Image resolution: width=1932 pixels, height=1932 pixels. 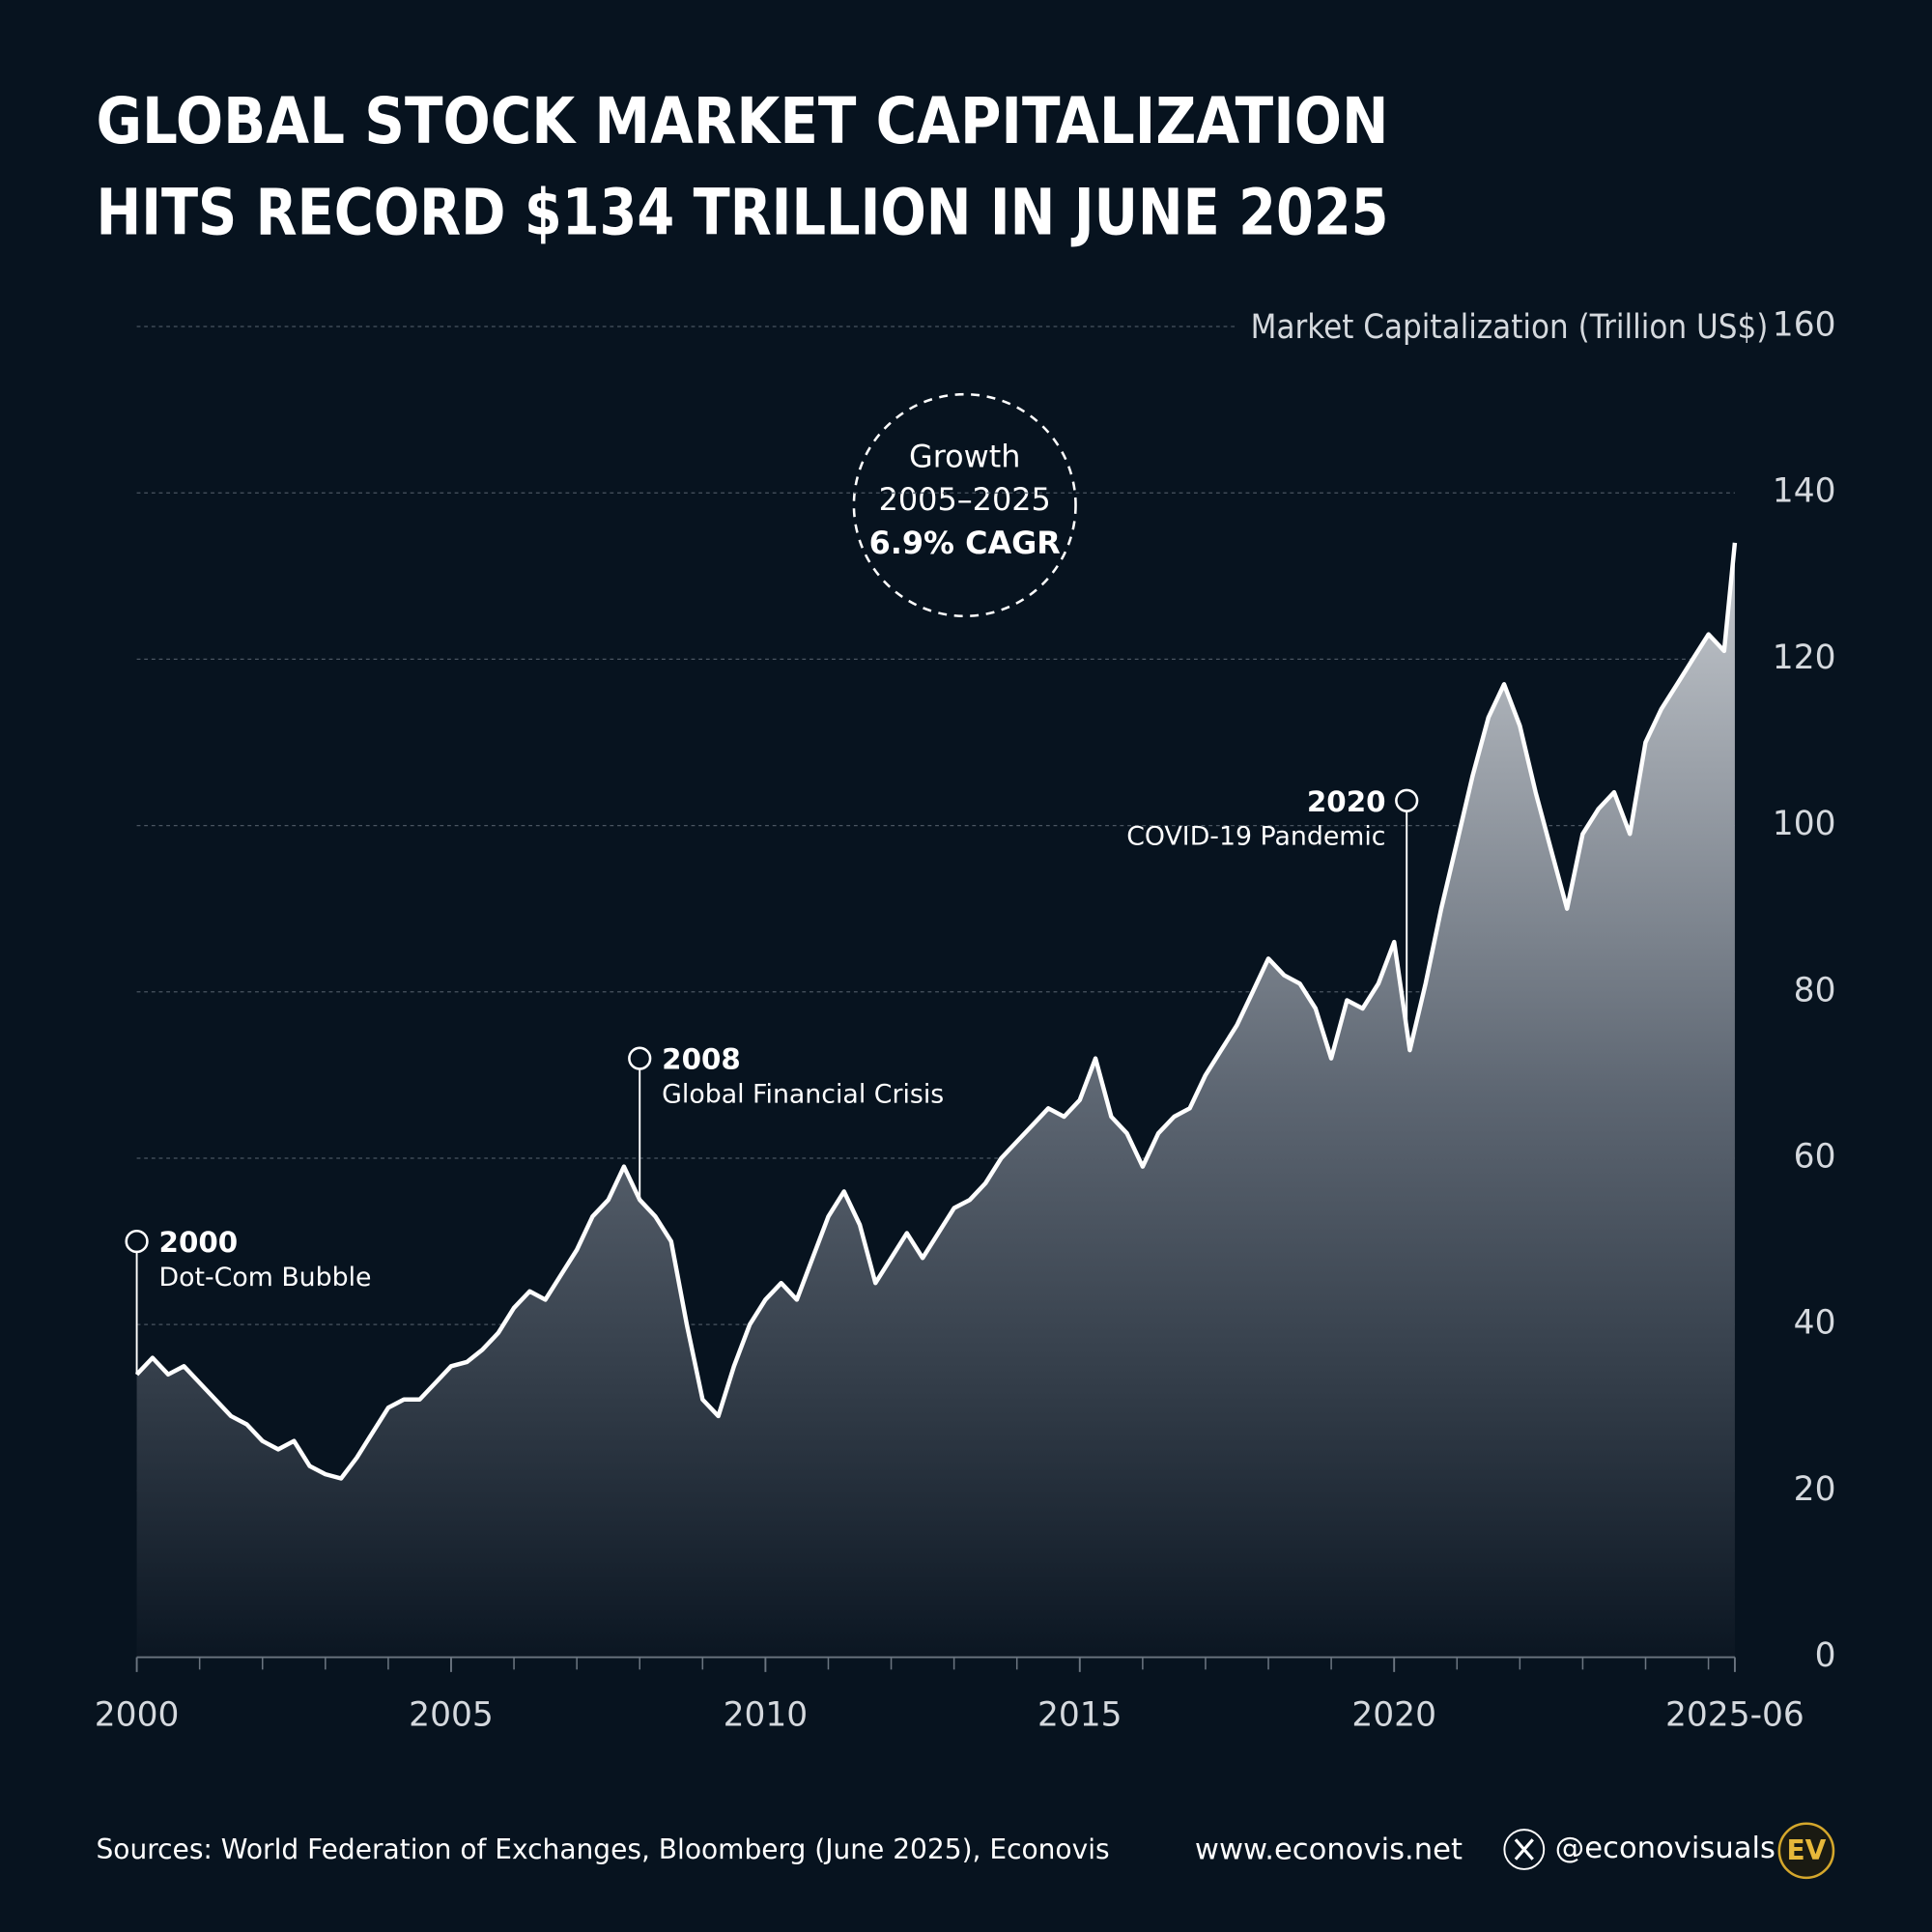 I want to click on x-icon-glyph, so click(x=1524, y=1849).